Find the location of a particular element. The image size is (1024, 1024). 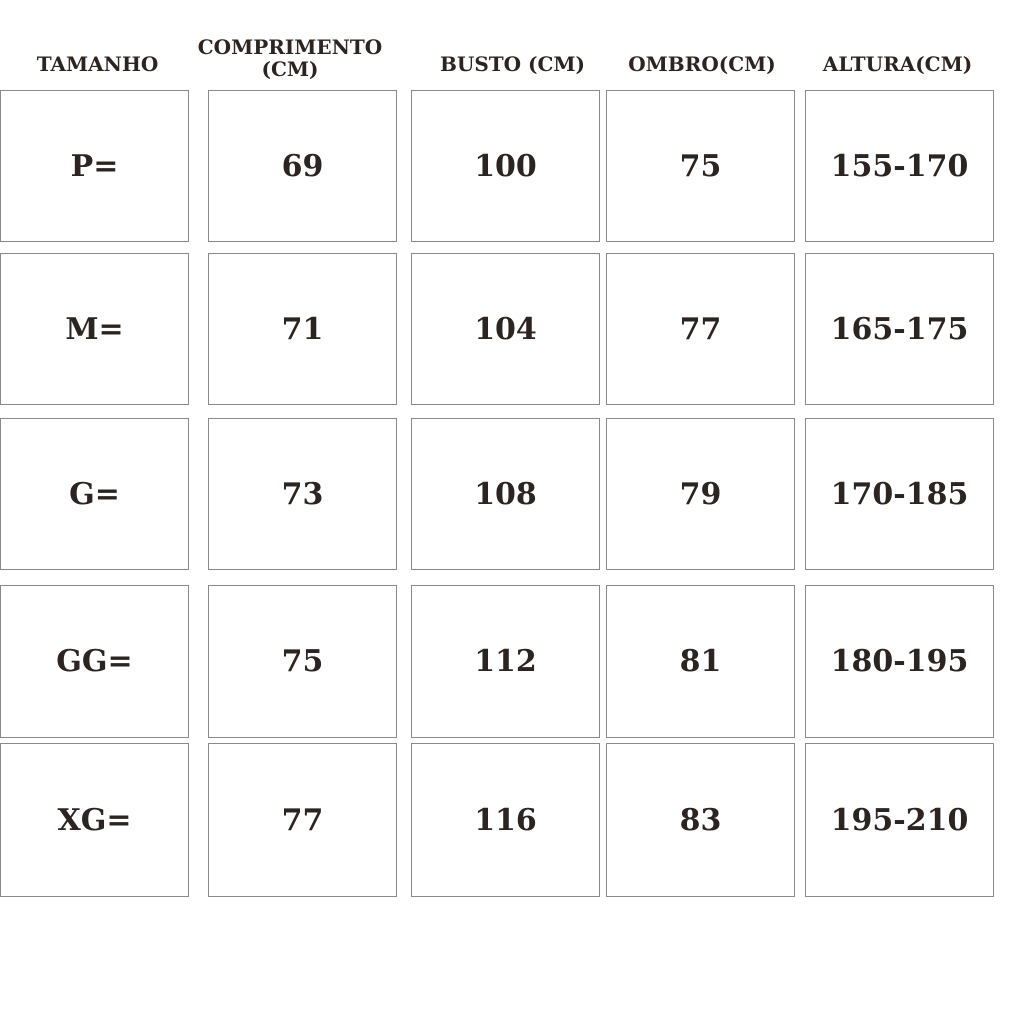

cell-comprimento: 77 is located at coordinates (302, 820).